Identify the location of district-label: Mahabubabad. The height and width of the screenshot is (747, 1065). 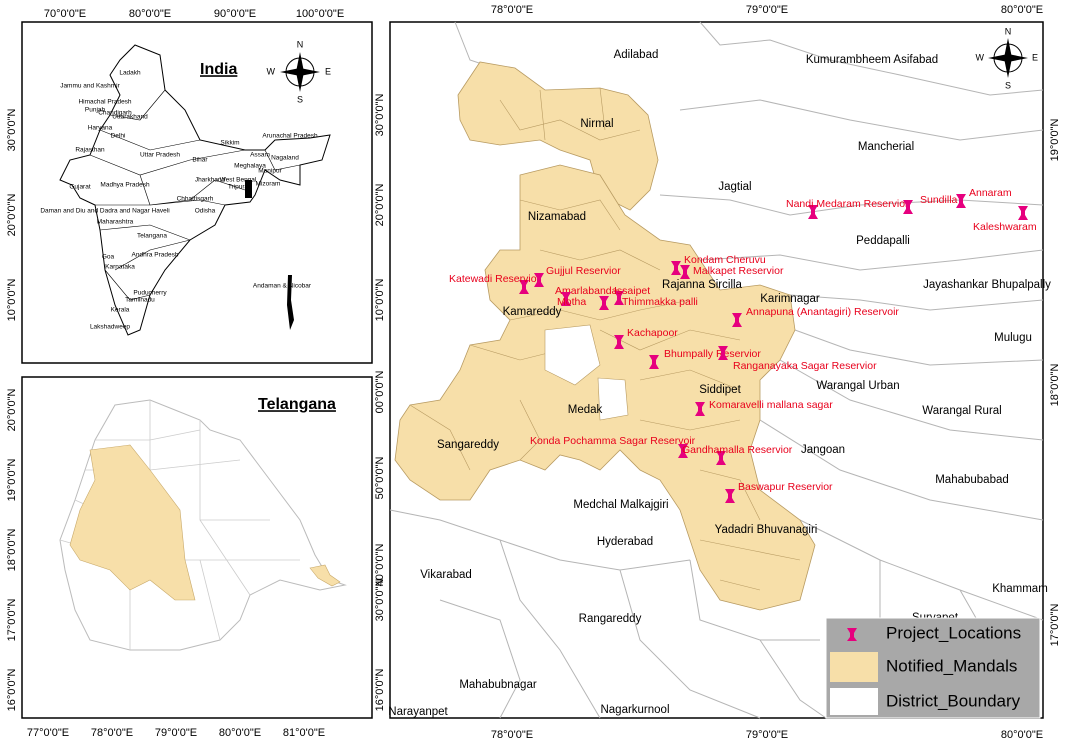
(972, 480).